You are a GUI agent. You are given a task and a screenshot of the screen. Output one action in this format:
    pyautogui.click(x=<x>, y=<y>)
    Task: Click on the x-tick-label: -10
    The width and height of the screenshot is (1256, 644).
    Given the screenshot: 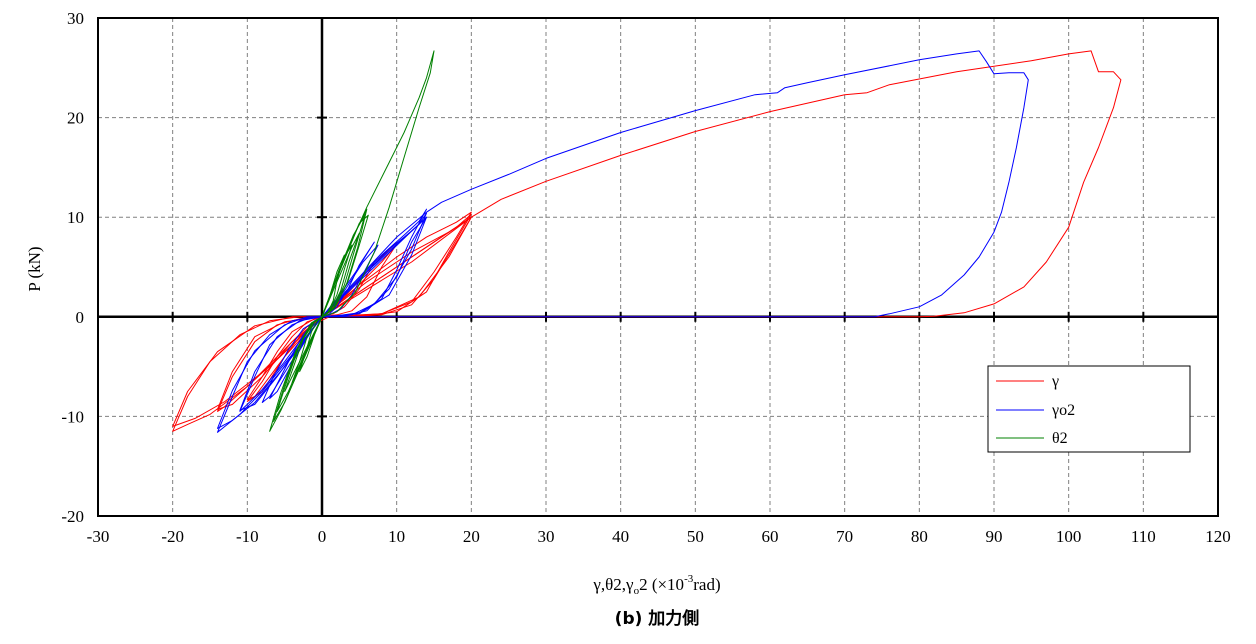 What is the action you would take?
    pyautogui.click(x=247, y=536)
    